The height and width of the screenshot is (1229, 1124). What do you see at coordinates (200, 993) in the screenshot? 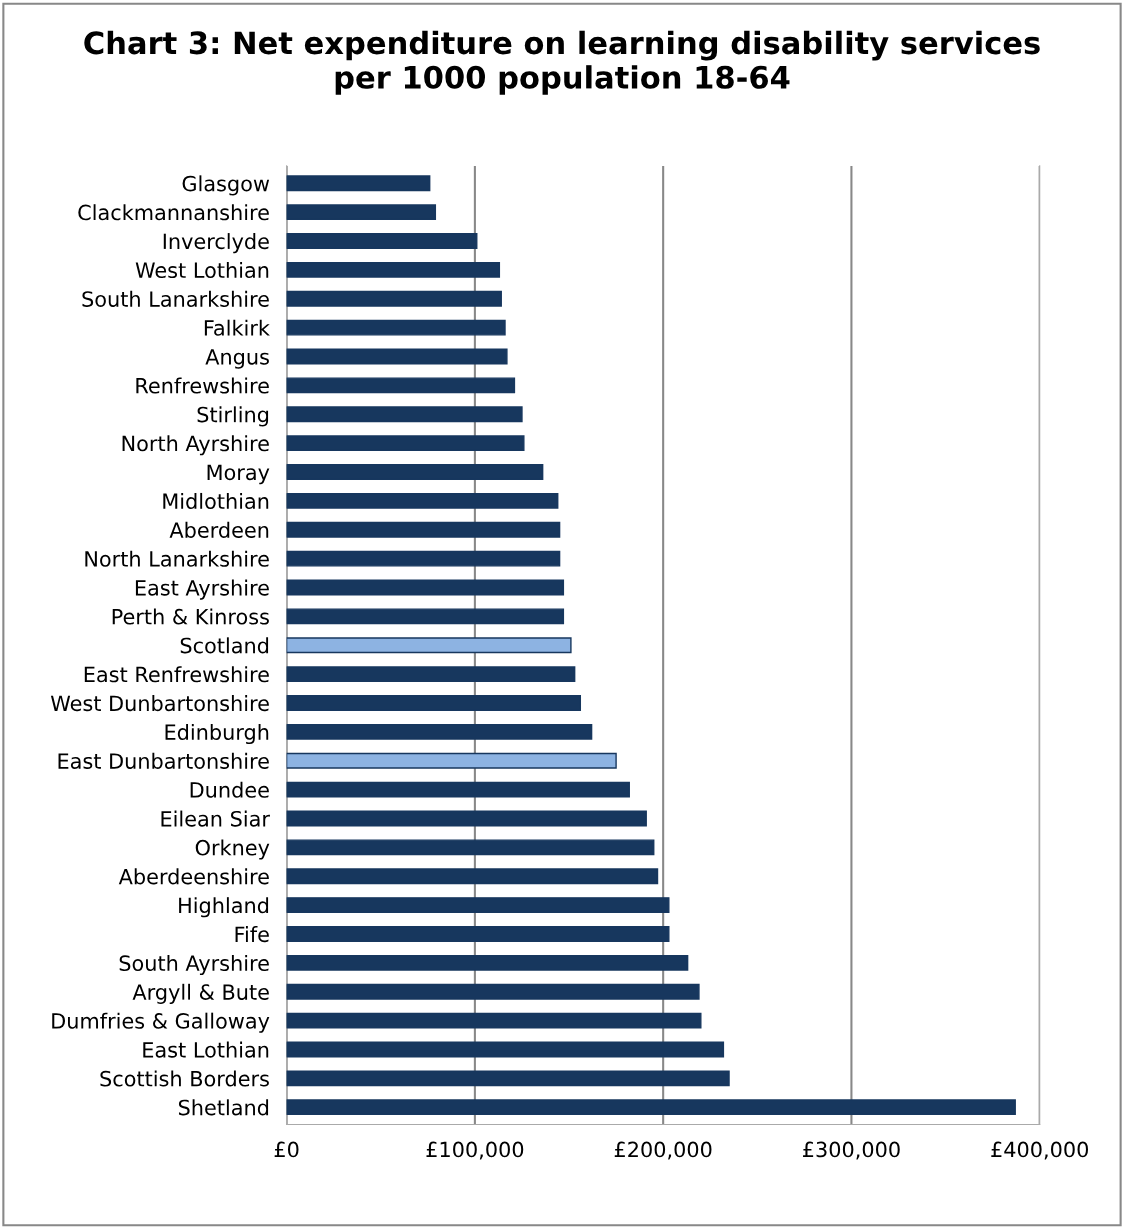
I see `y-tick-label: Argyll & Bute` at bounding box center [200, 993].